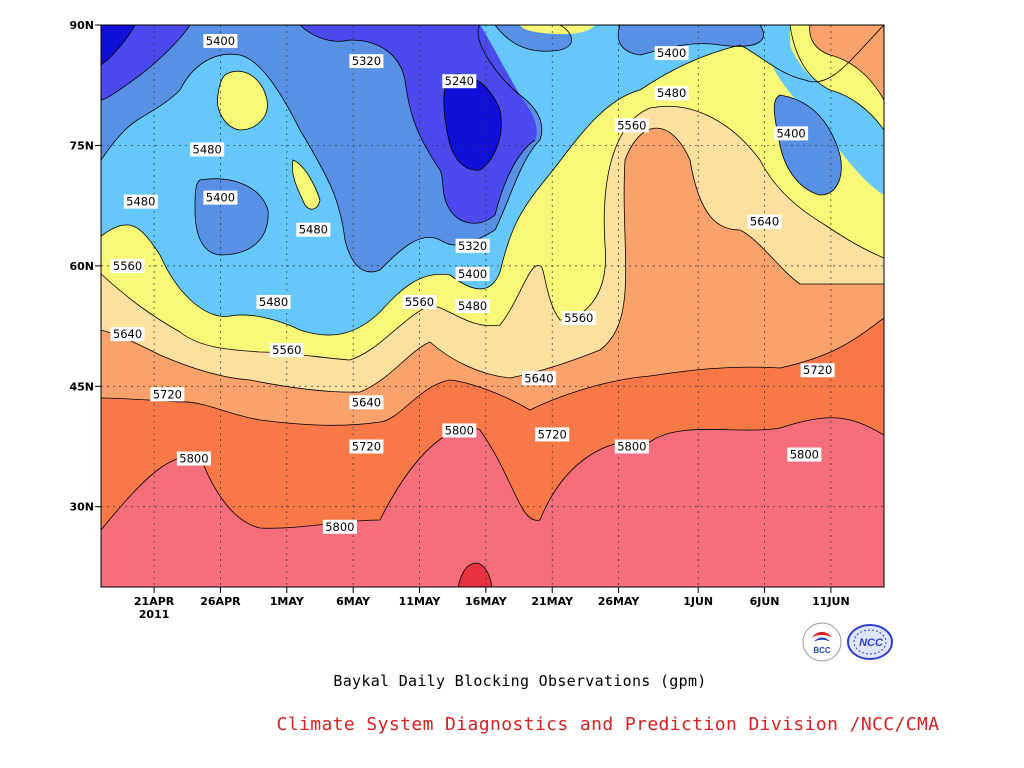 Image resolution: width=1024 pixels, height=768 pixels. I want to click on y-tick-label: 75N, so click(81, 145).